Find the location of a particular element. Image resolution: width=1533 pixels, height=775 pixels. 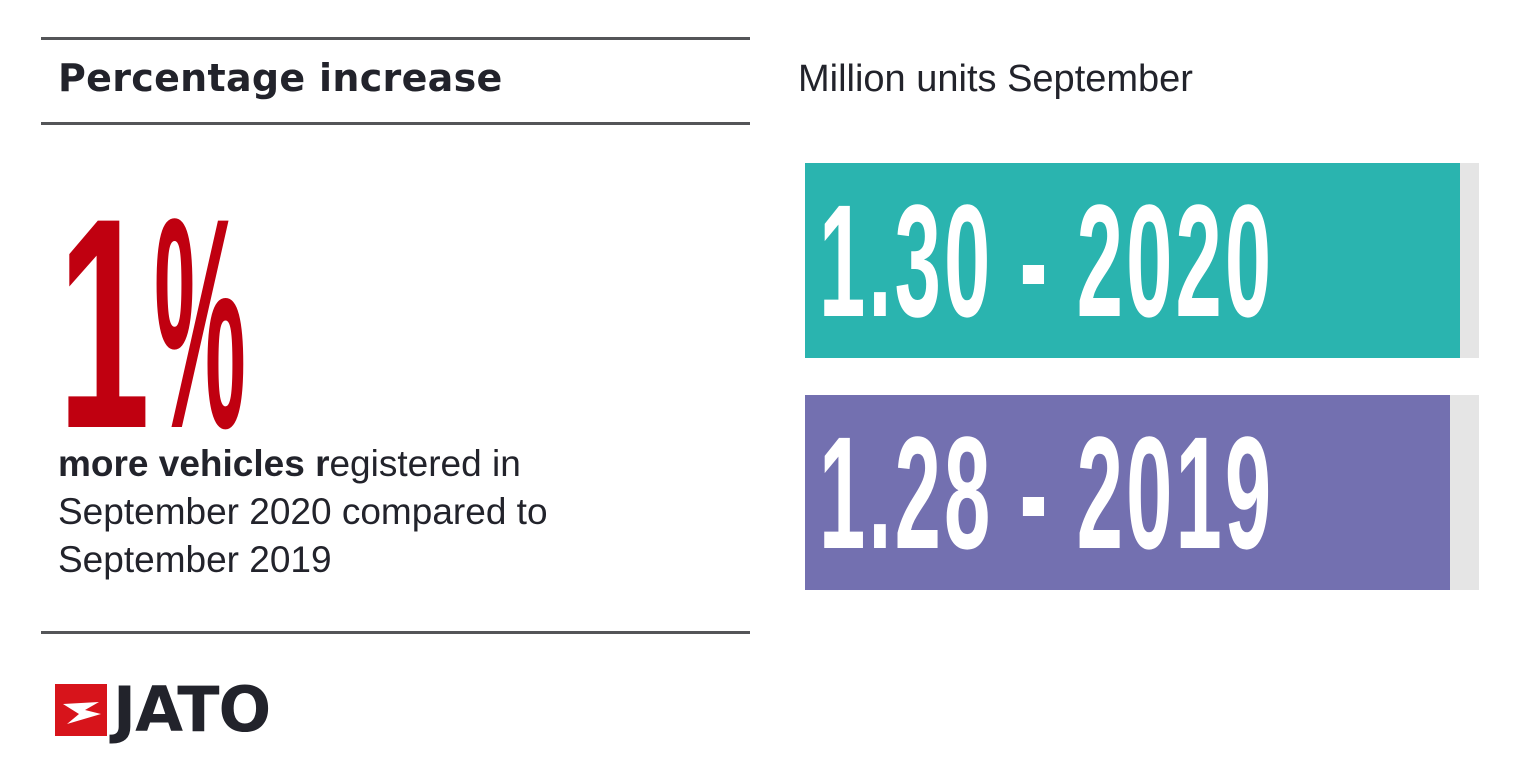

bar-label-2019: 1.28 - 2019 is located at coordinates (1047, 492).